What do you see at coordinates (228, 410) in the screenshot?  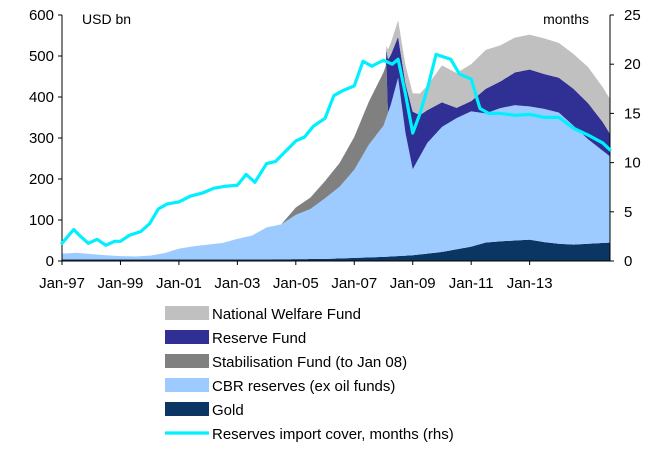 I see `legend-label-gold: Gold` at bounding box center [228, 410].